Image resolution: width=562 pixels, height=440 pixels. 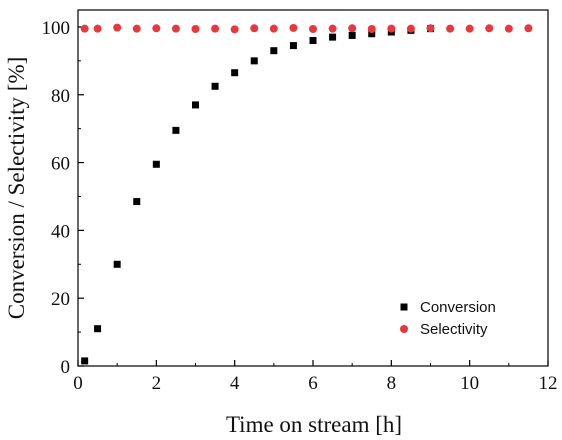 What do you see at coordinates (548, 383) in the screenshot?
I see `x-tick-label: 12` at bounding box center [548, 383].